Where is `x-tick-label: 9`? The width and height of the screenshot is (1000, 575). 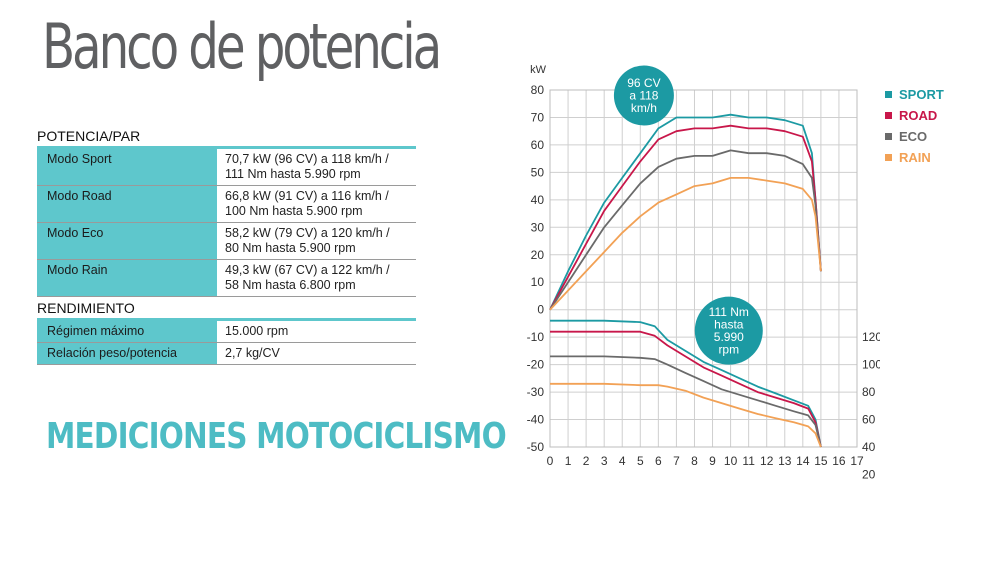 x-tick-label: 9 is located at coordinates (712, 461).